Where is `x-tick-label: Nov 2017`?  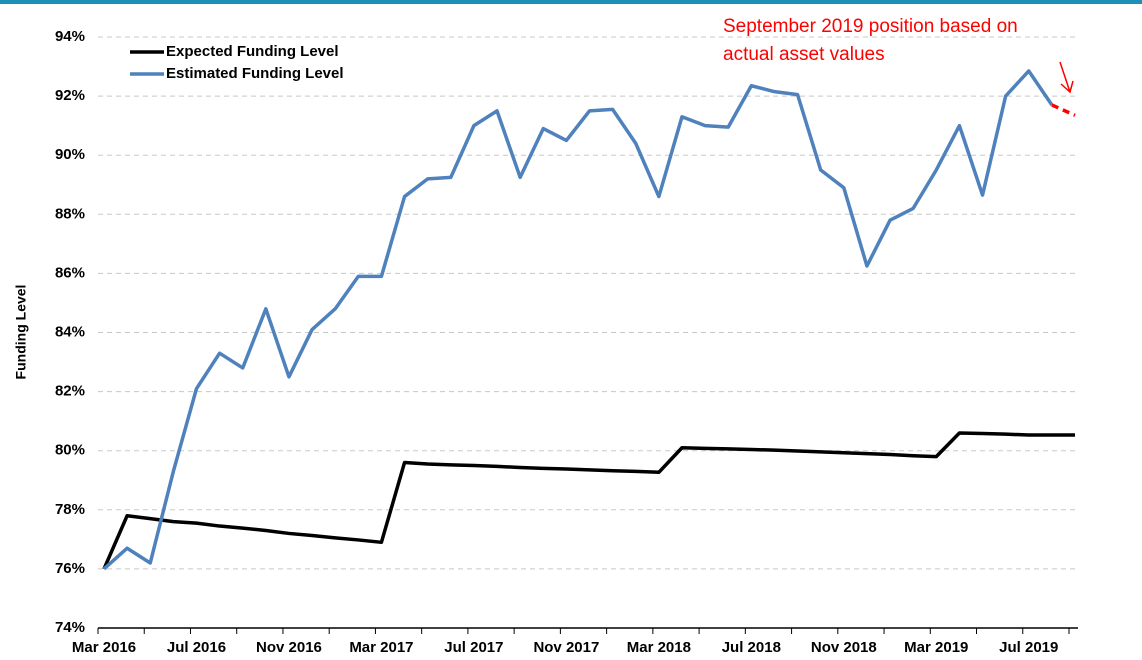 x-tick-label: Nov 2017 is located at coordinates (566, 647).